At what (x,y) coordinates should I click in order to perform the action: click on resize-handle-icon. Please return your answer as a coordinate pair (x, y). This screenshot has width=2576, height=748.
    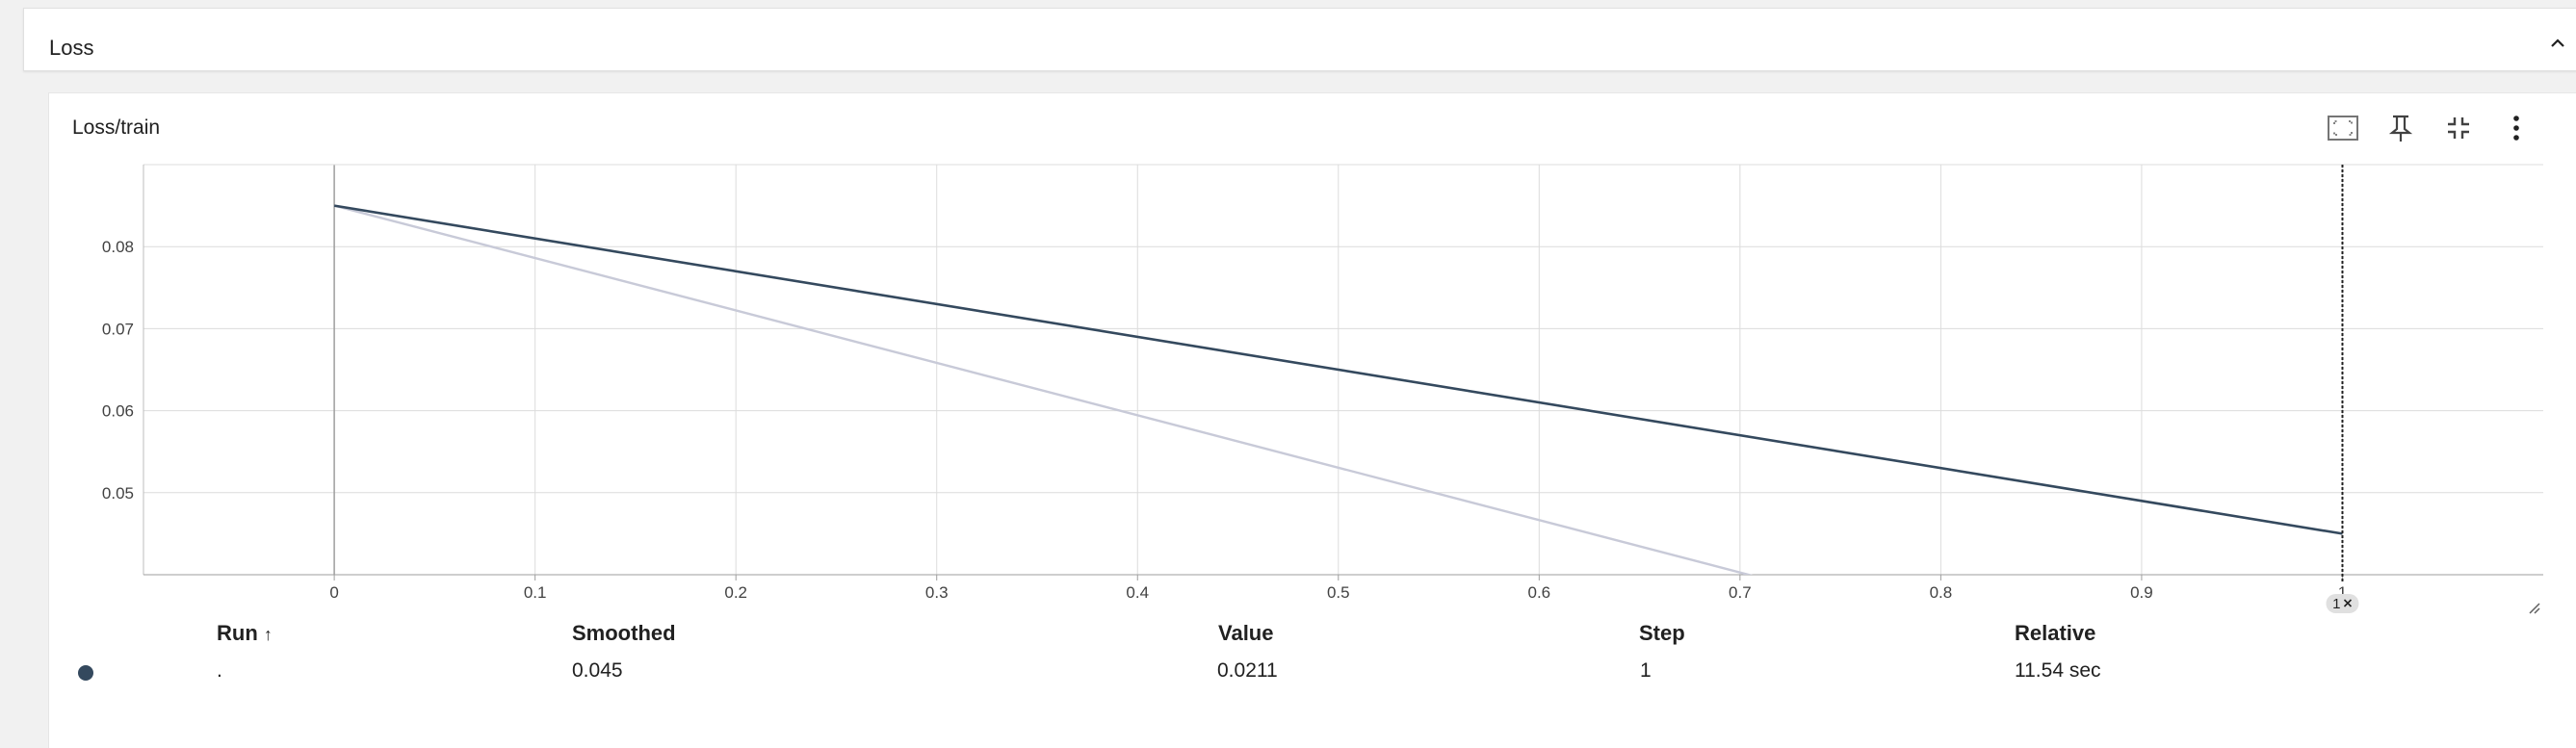
    Looking at the image, I should click on (2534, 608).